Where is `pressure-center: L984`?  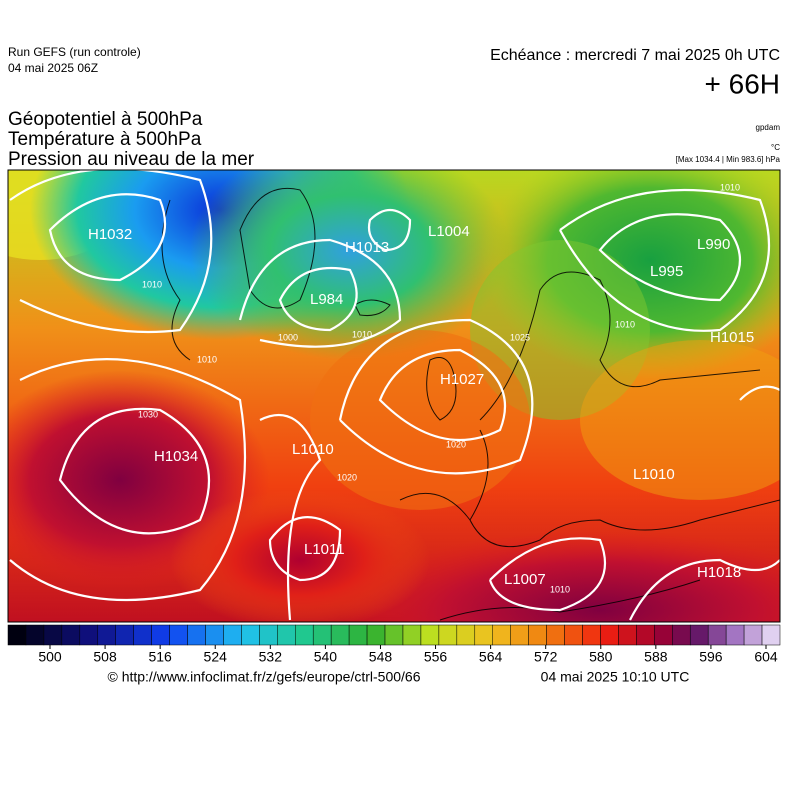
pressure-center: L984 is located at coordinates (326, 299).